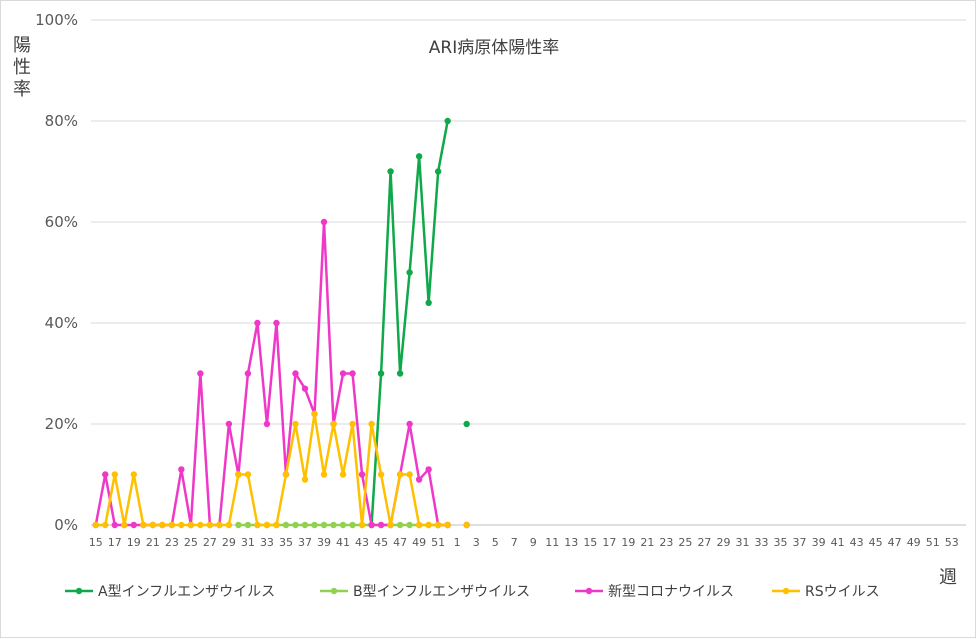 The image size is (976, 639). I want to click on y-axis-label-char: 陽, so click(22, 45).